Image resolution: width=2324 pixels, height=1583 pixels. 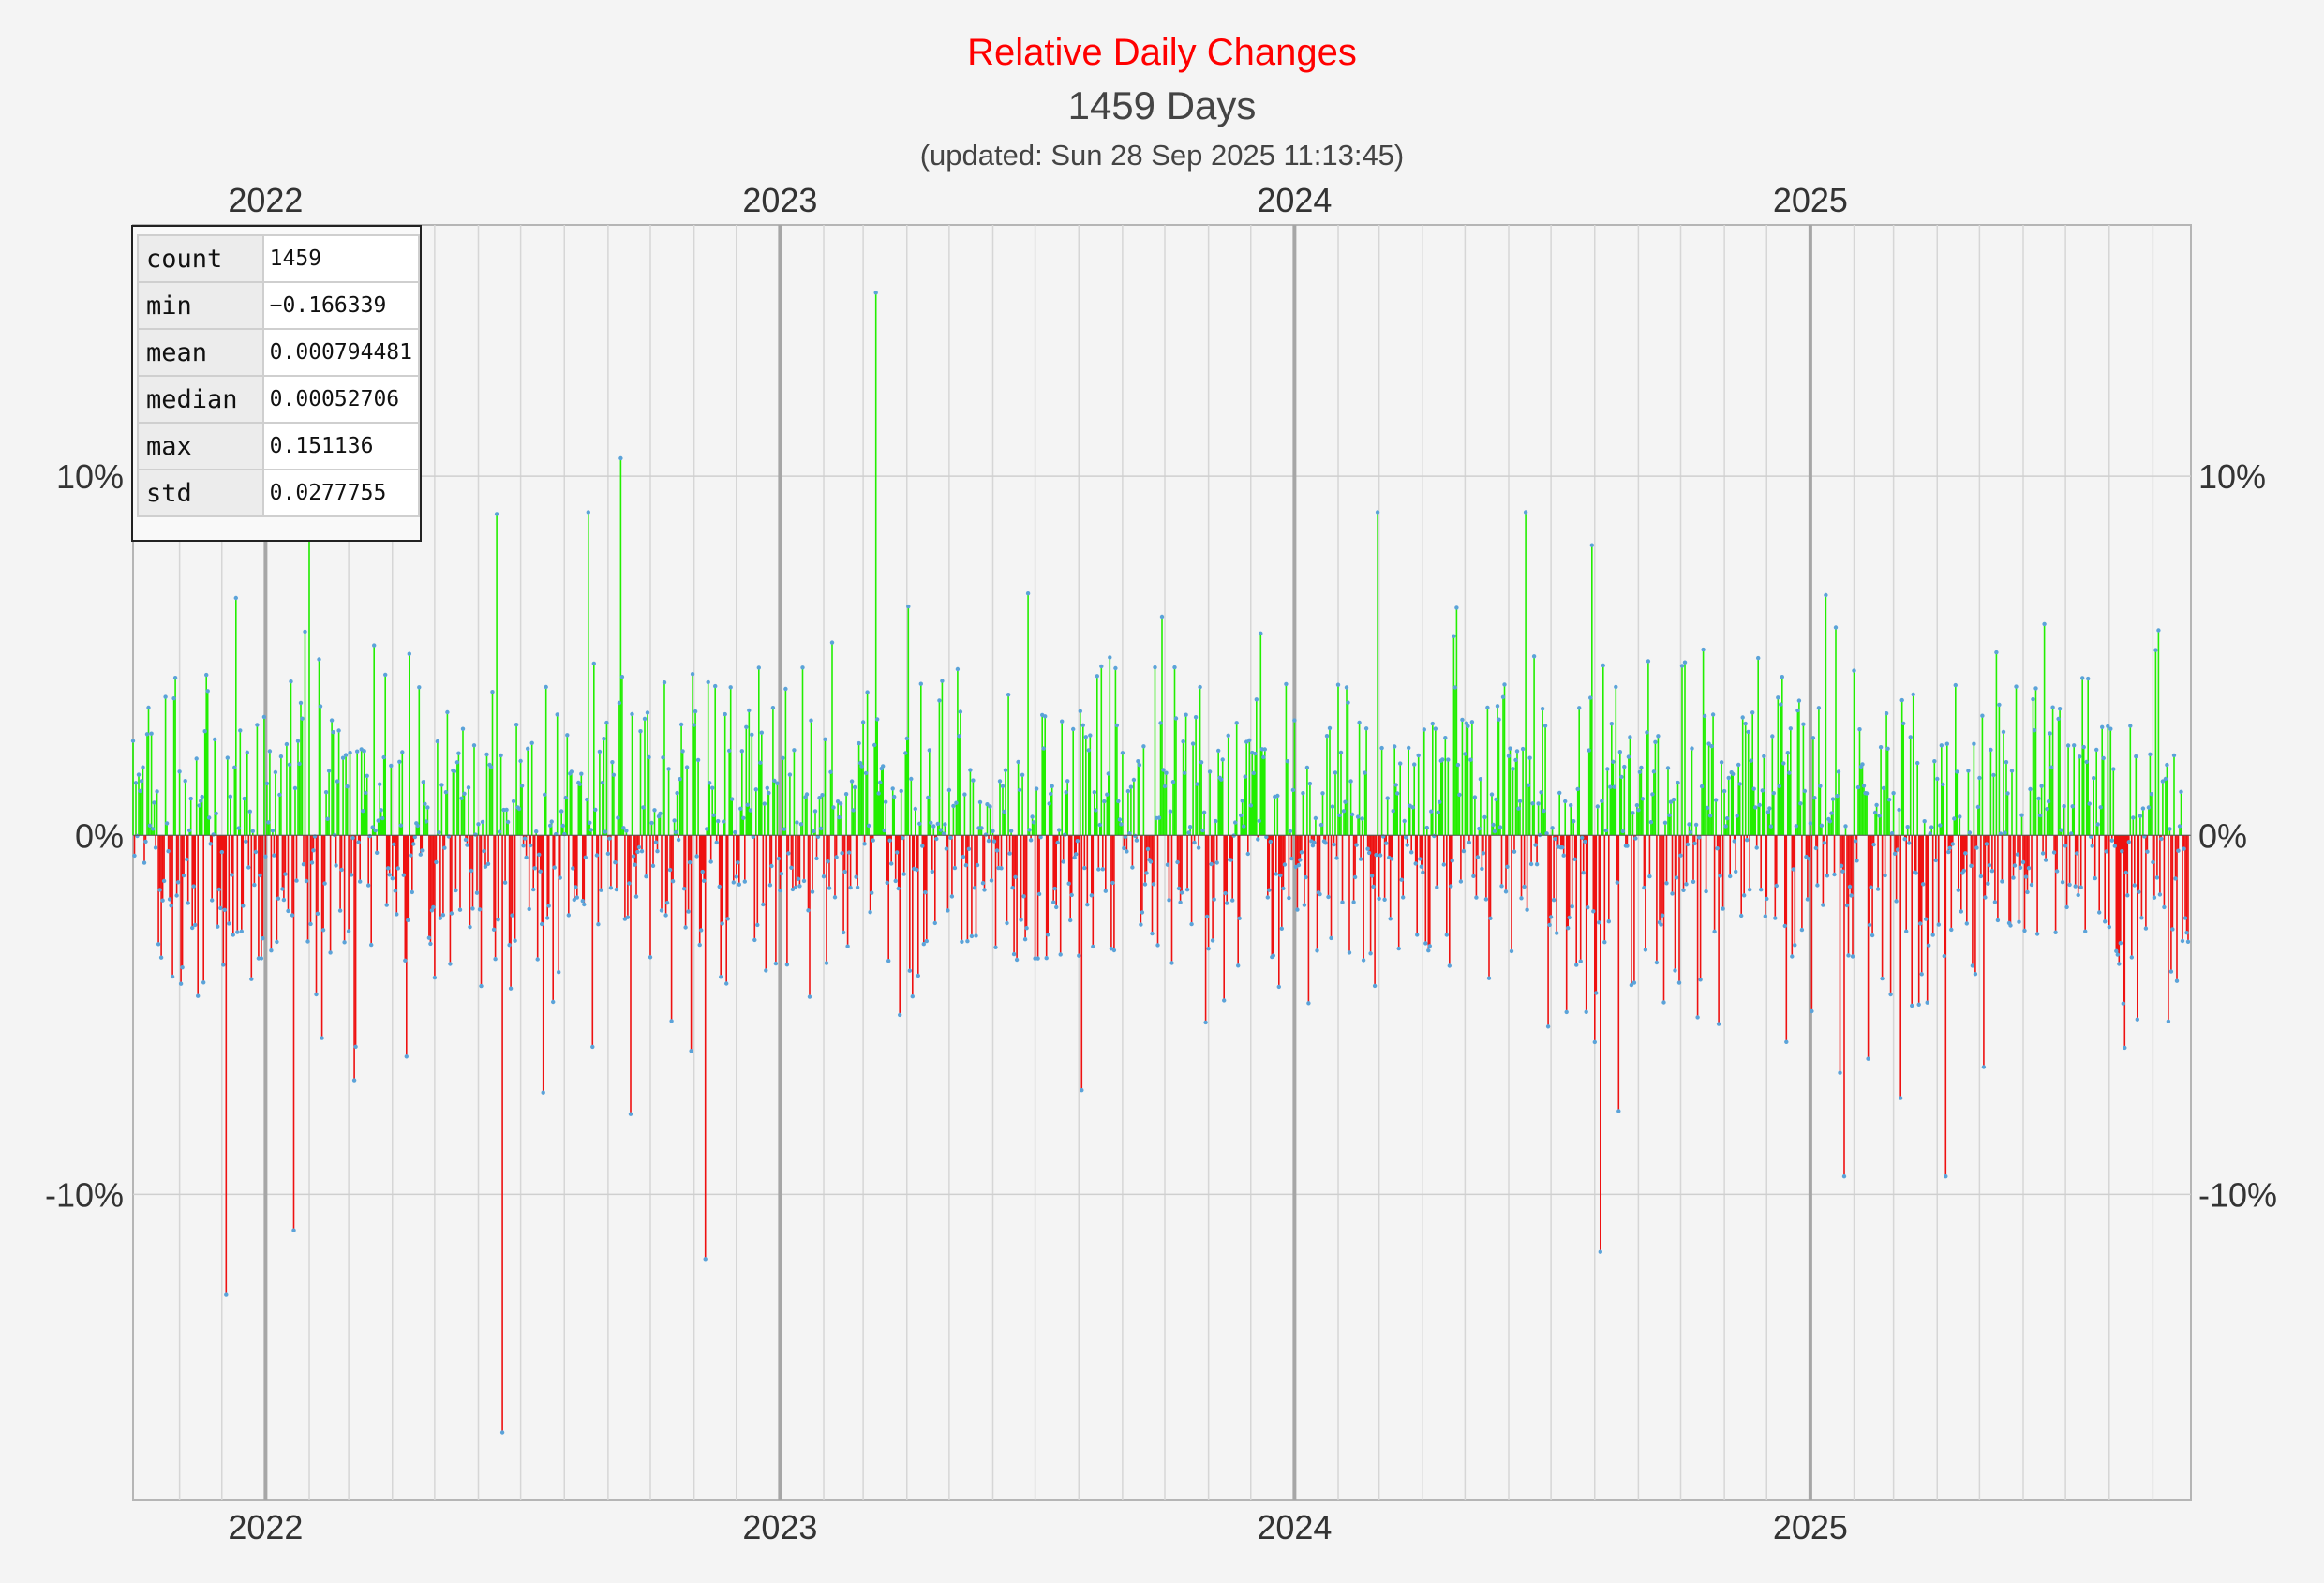 What do you see at coordinates (1810, 1527) in the screenshot?
I see `x-tick-label-bottom: 2025` at bounding box center [1810, 1527].